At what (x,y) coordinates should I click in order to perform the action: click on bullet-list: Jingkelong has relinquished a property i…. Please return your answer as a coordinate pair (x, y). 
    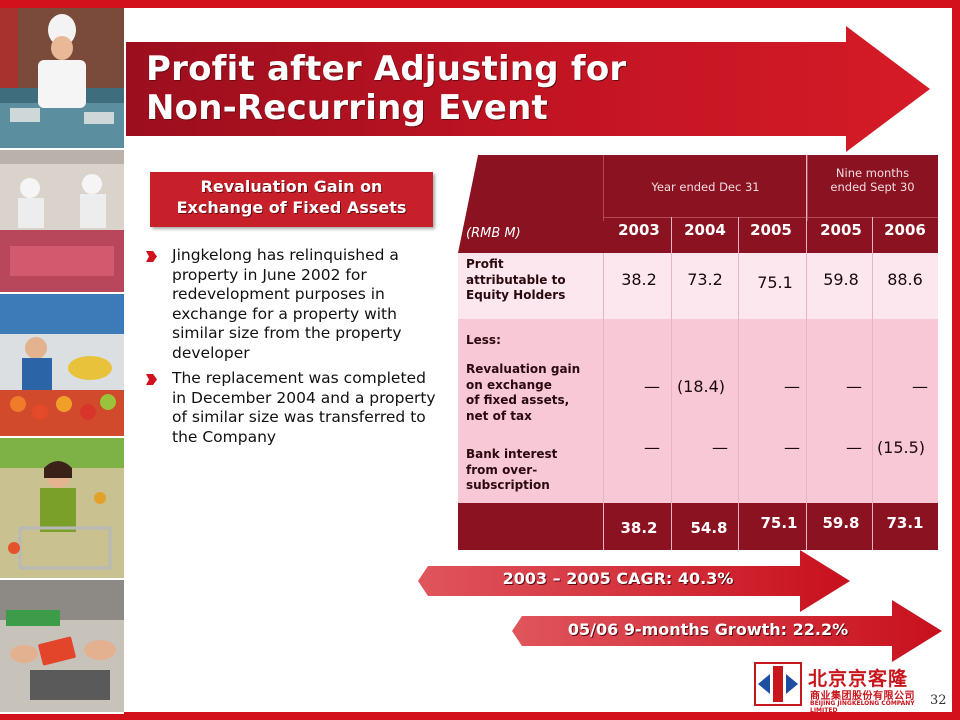
    Looking at the image, I should click on (291, 349).